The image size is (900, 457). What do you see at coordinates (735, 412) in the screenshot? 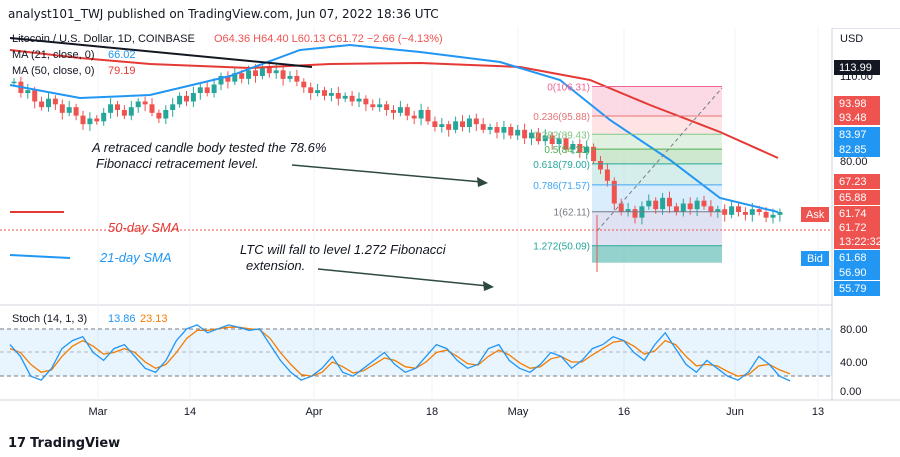
I see `time-tick-label: Jun` at bounding box center [735, 412].